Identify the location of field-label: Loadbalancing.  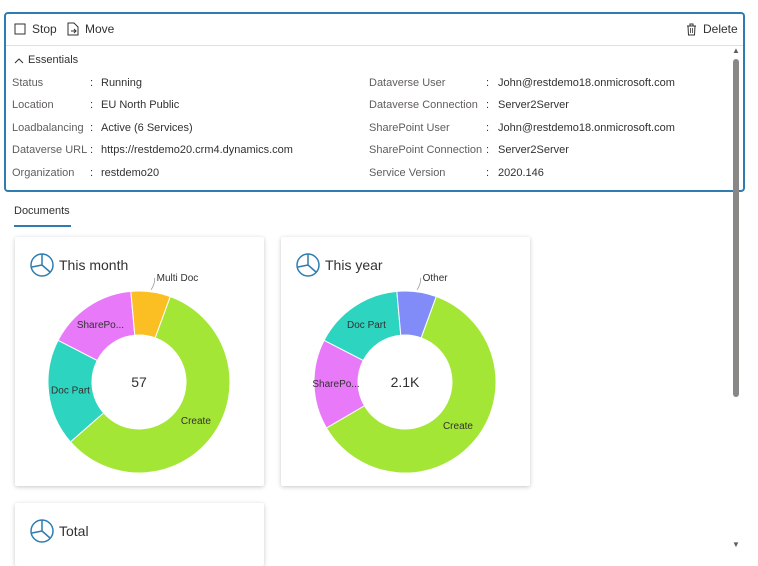
(48, 128).